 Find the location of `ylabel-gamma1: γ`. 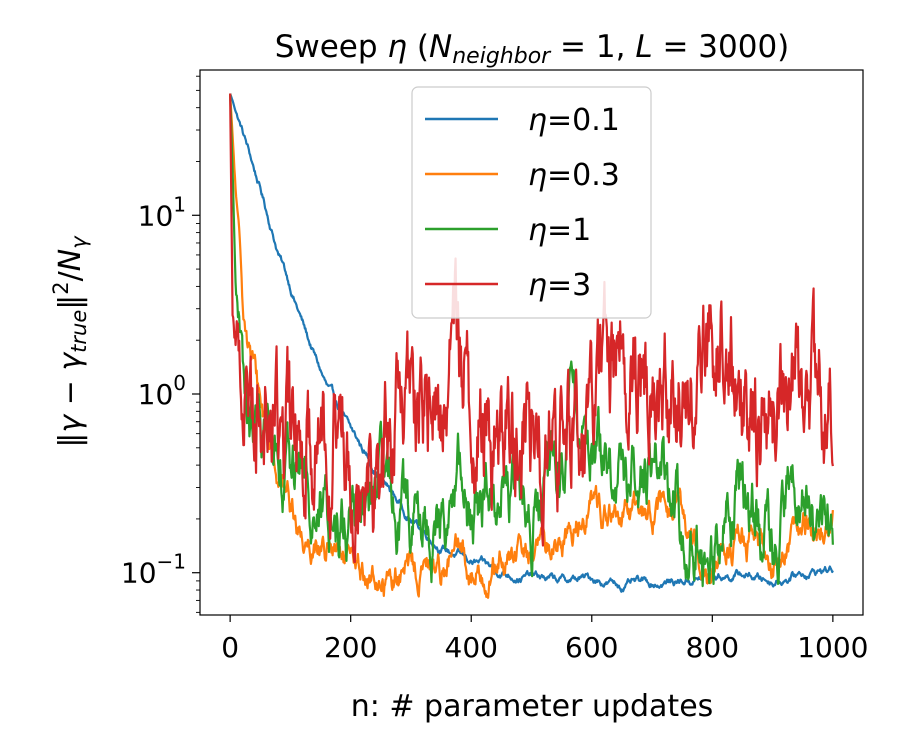

ylabel-gamma1: γ is located at coordinates (70, 423).